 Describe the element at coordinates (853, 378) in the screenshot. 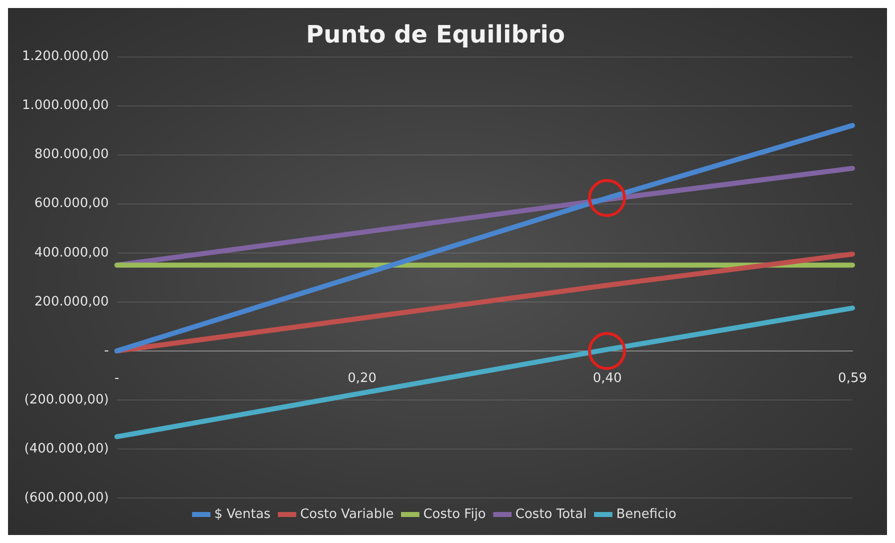

I see `x-tick-label: 0,59` at that location.